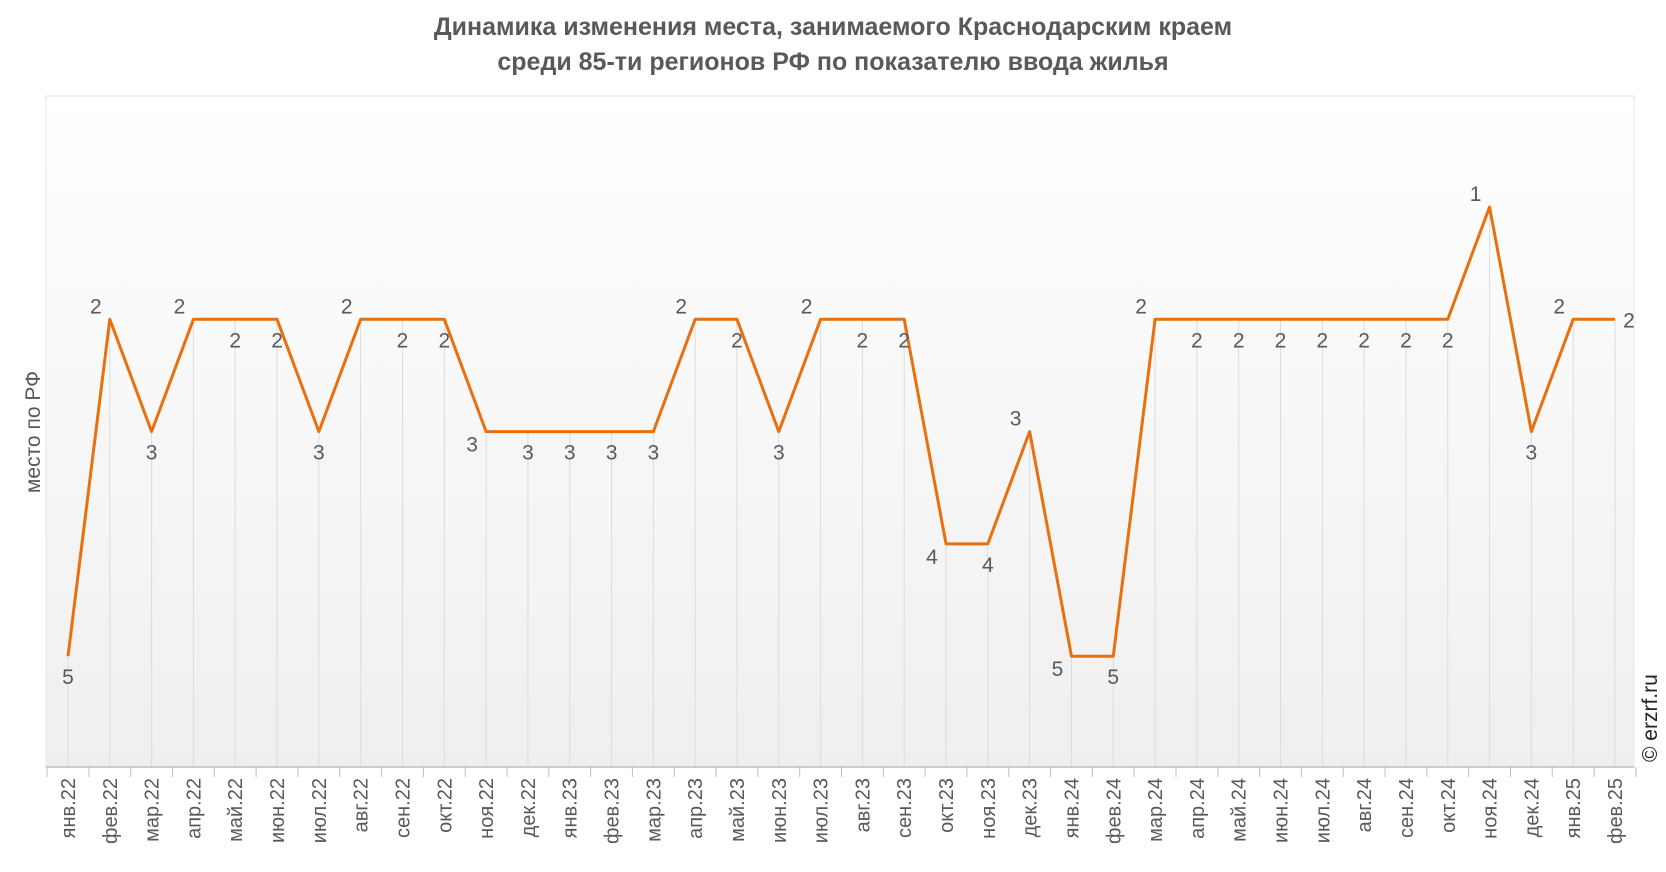  I want to click on x-tick-label: ноя.23, so click(989, 808).